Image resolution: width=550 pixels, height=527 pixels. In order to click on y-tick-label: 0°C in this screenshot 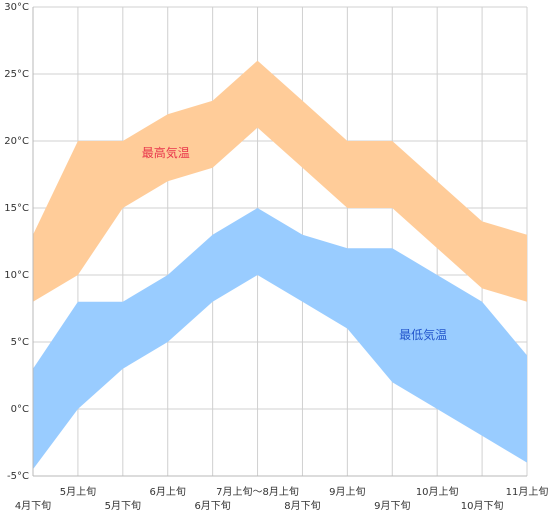, I will do `click(20, 409)`.